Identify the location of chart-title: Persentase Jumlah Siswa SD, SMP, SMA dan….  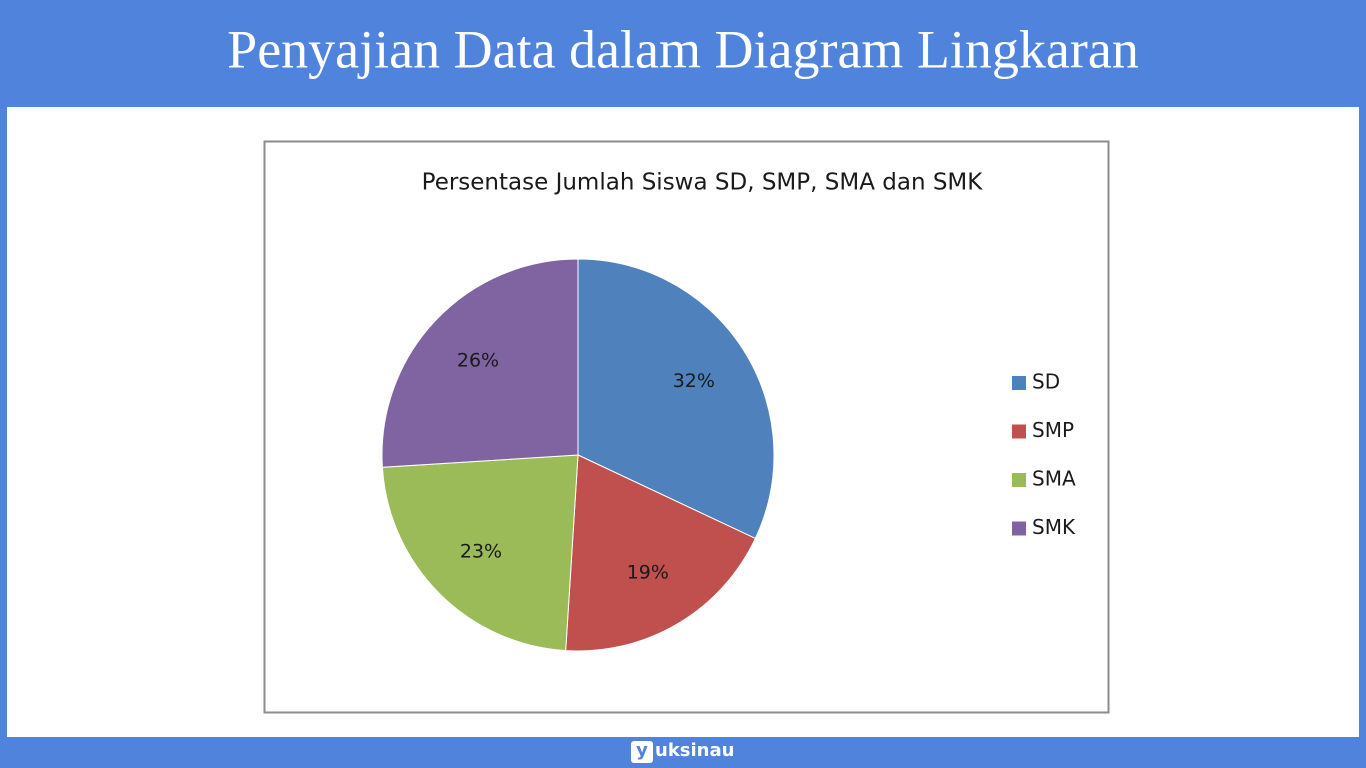
(703, 183).